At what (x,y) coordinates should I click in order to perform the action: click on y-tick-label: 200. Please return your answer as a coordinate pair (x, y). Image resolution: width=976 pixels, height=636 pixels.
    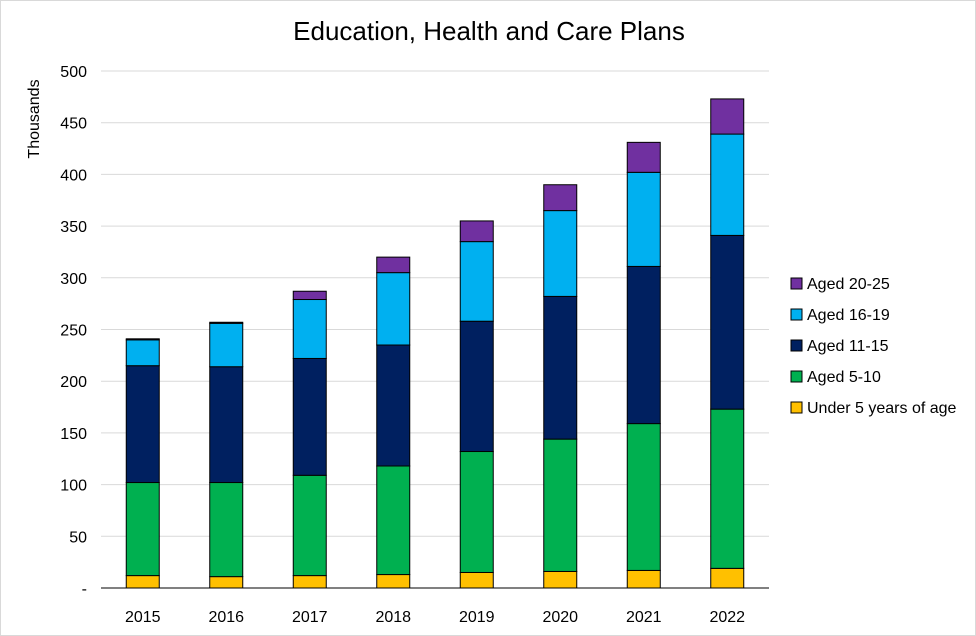
    Looking at the image, I should click on (73, 382).